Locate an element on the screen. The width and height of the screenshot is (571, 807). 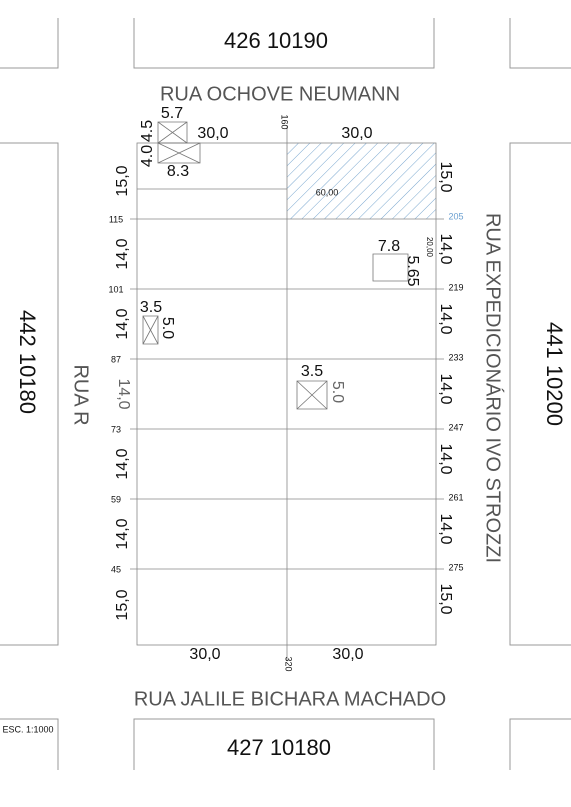
lot-number: 73 is located at coordinates (116, 429).